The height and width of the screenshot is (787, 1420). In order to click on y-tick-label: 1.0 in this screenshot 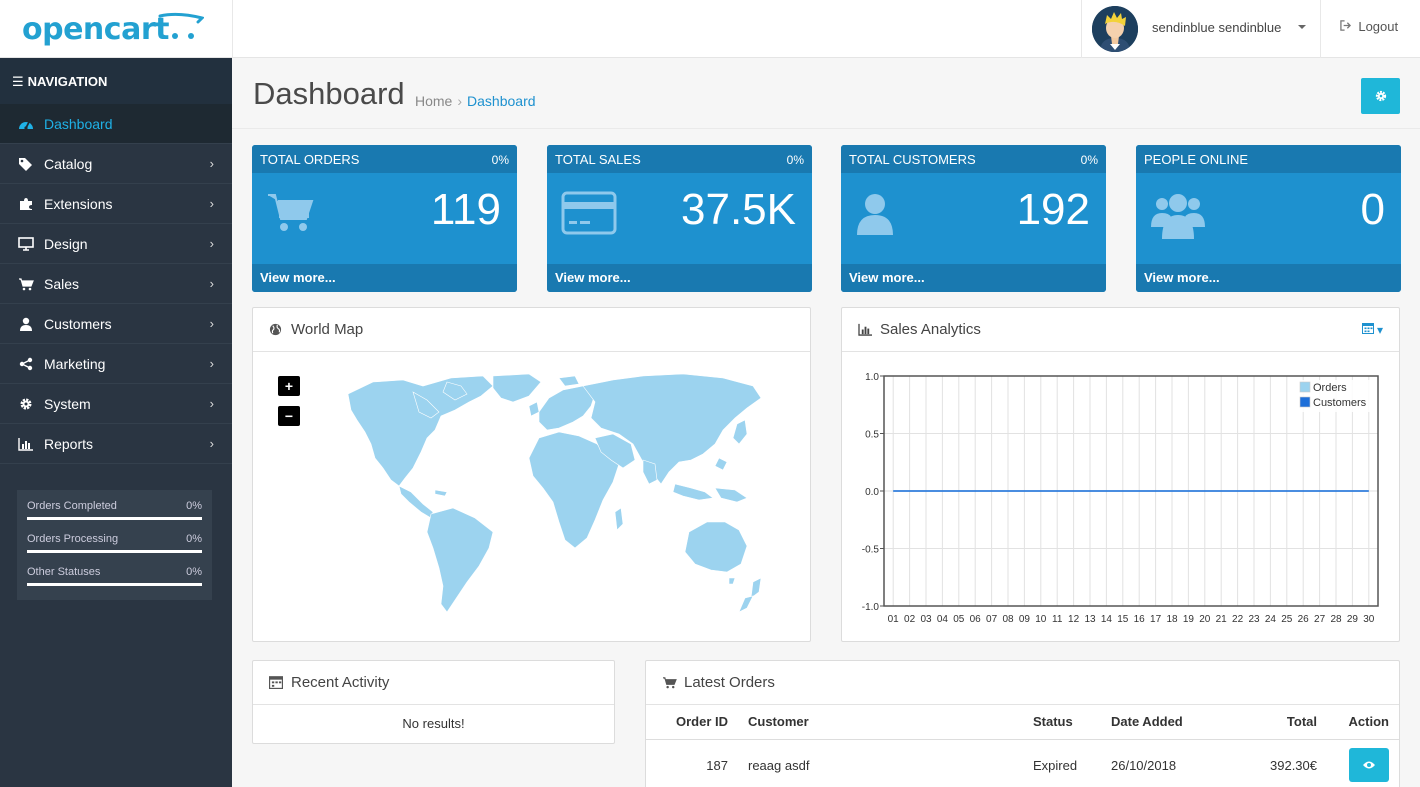, I will do `click(872, 377)`.